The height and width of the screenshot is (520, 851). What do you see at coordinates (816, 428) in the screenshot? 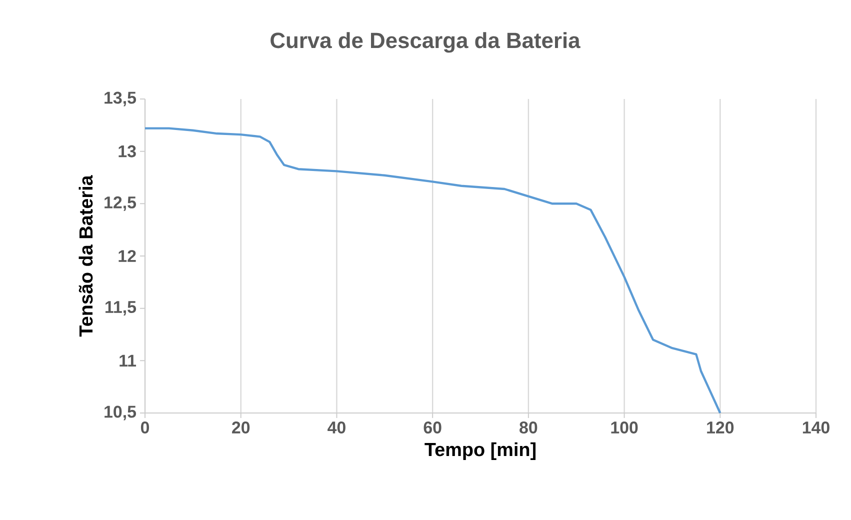
I see `x-tick-label: 140` at bounding box center [816, 428].